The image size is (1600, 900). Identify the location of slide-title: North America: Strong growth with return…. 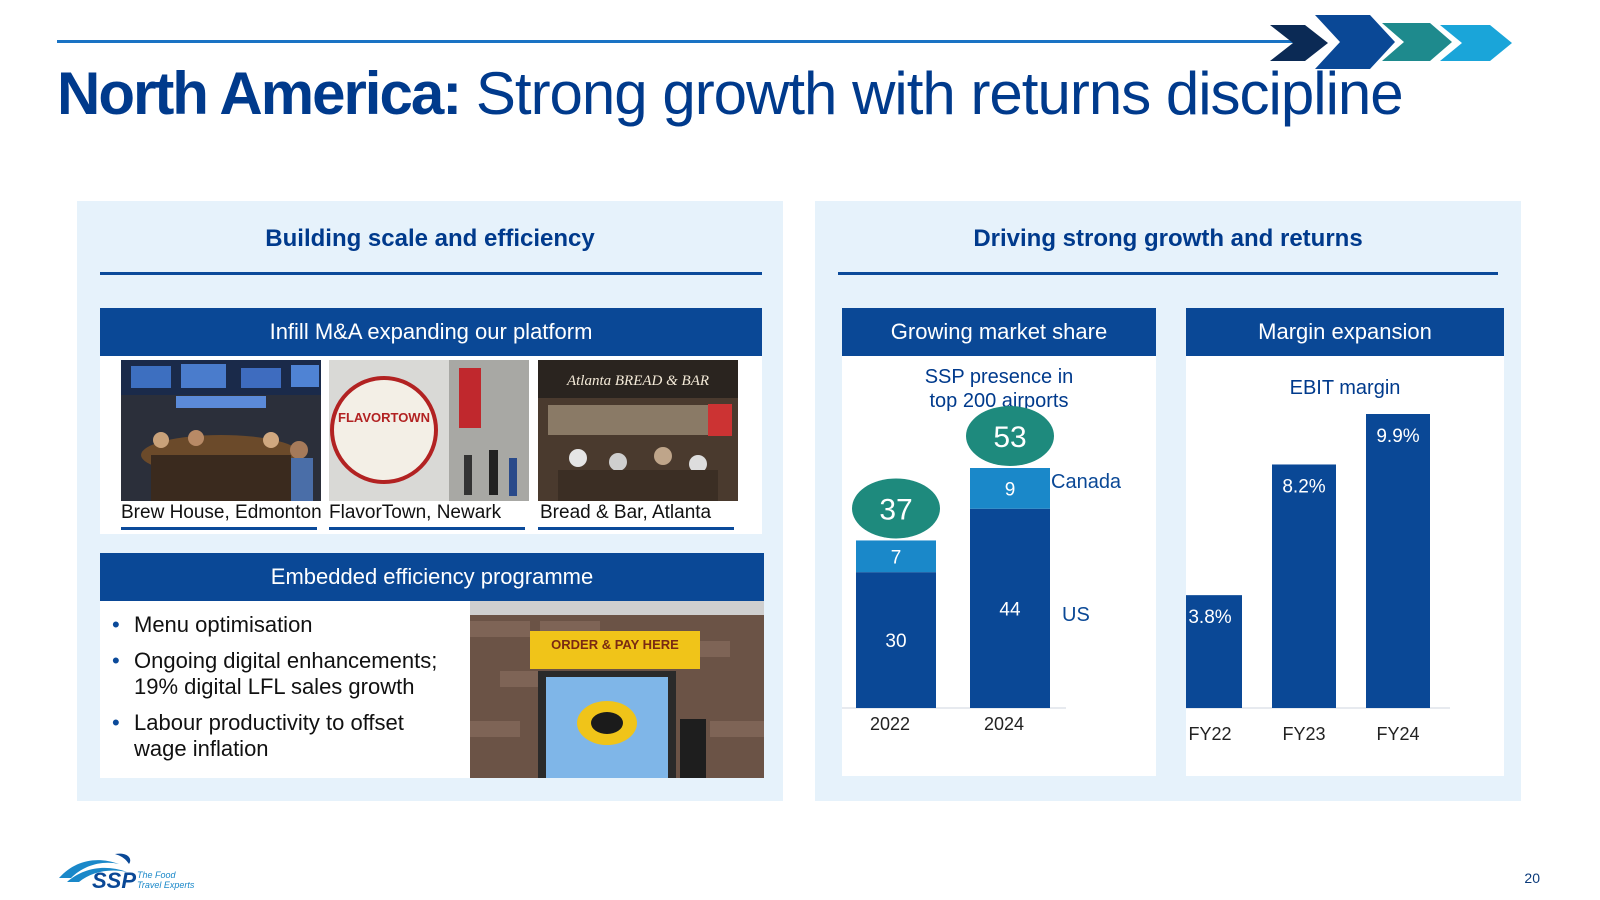
(730, 94).